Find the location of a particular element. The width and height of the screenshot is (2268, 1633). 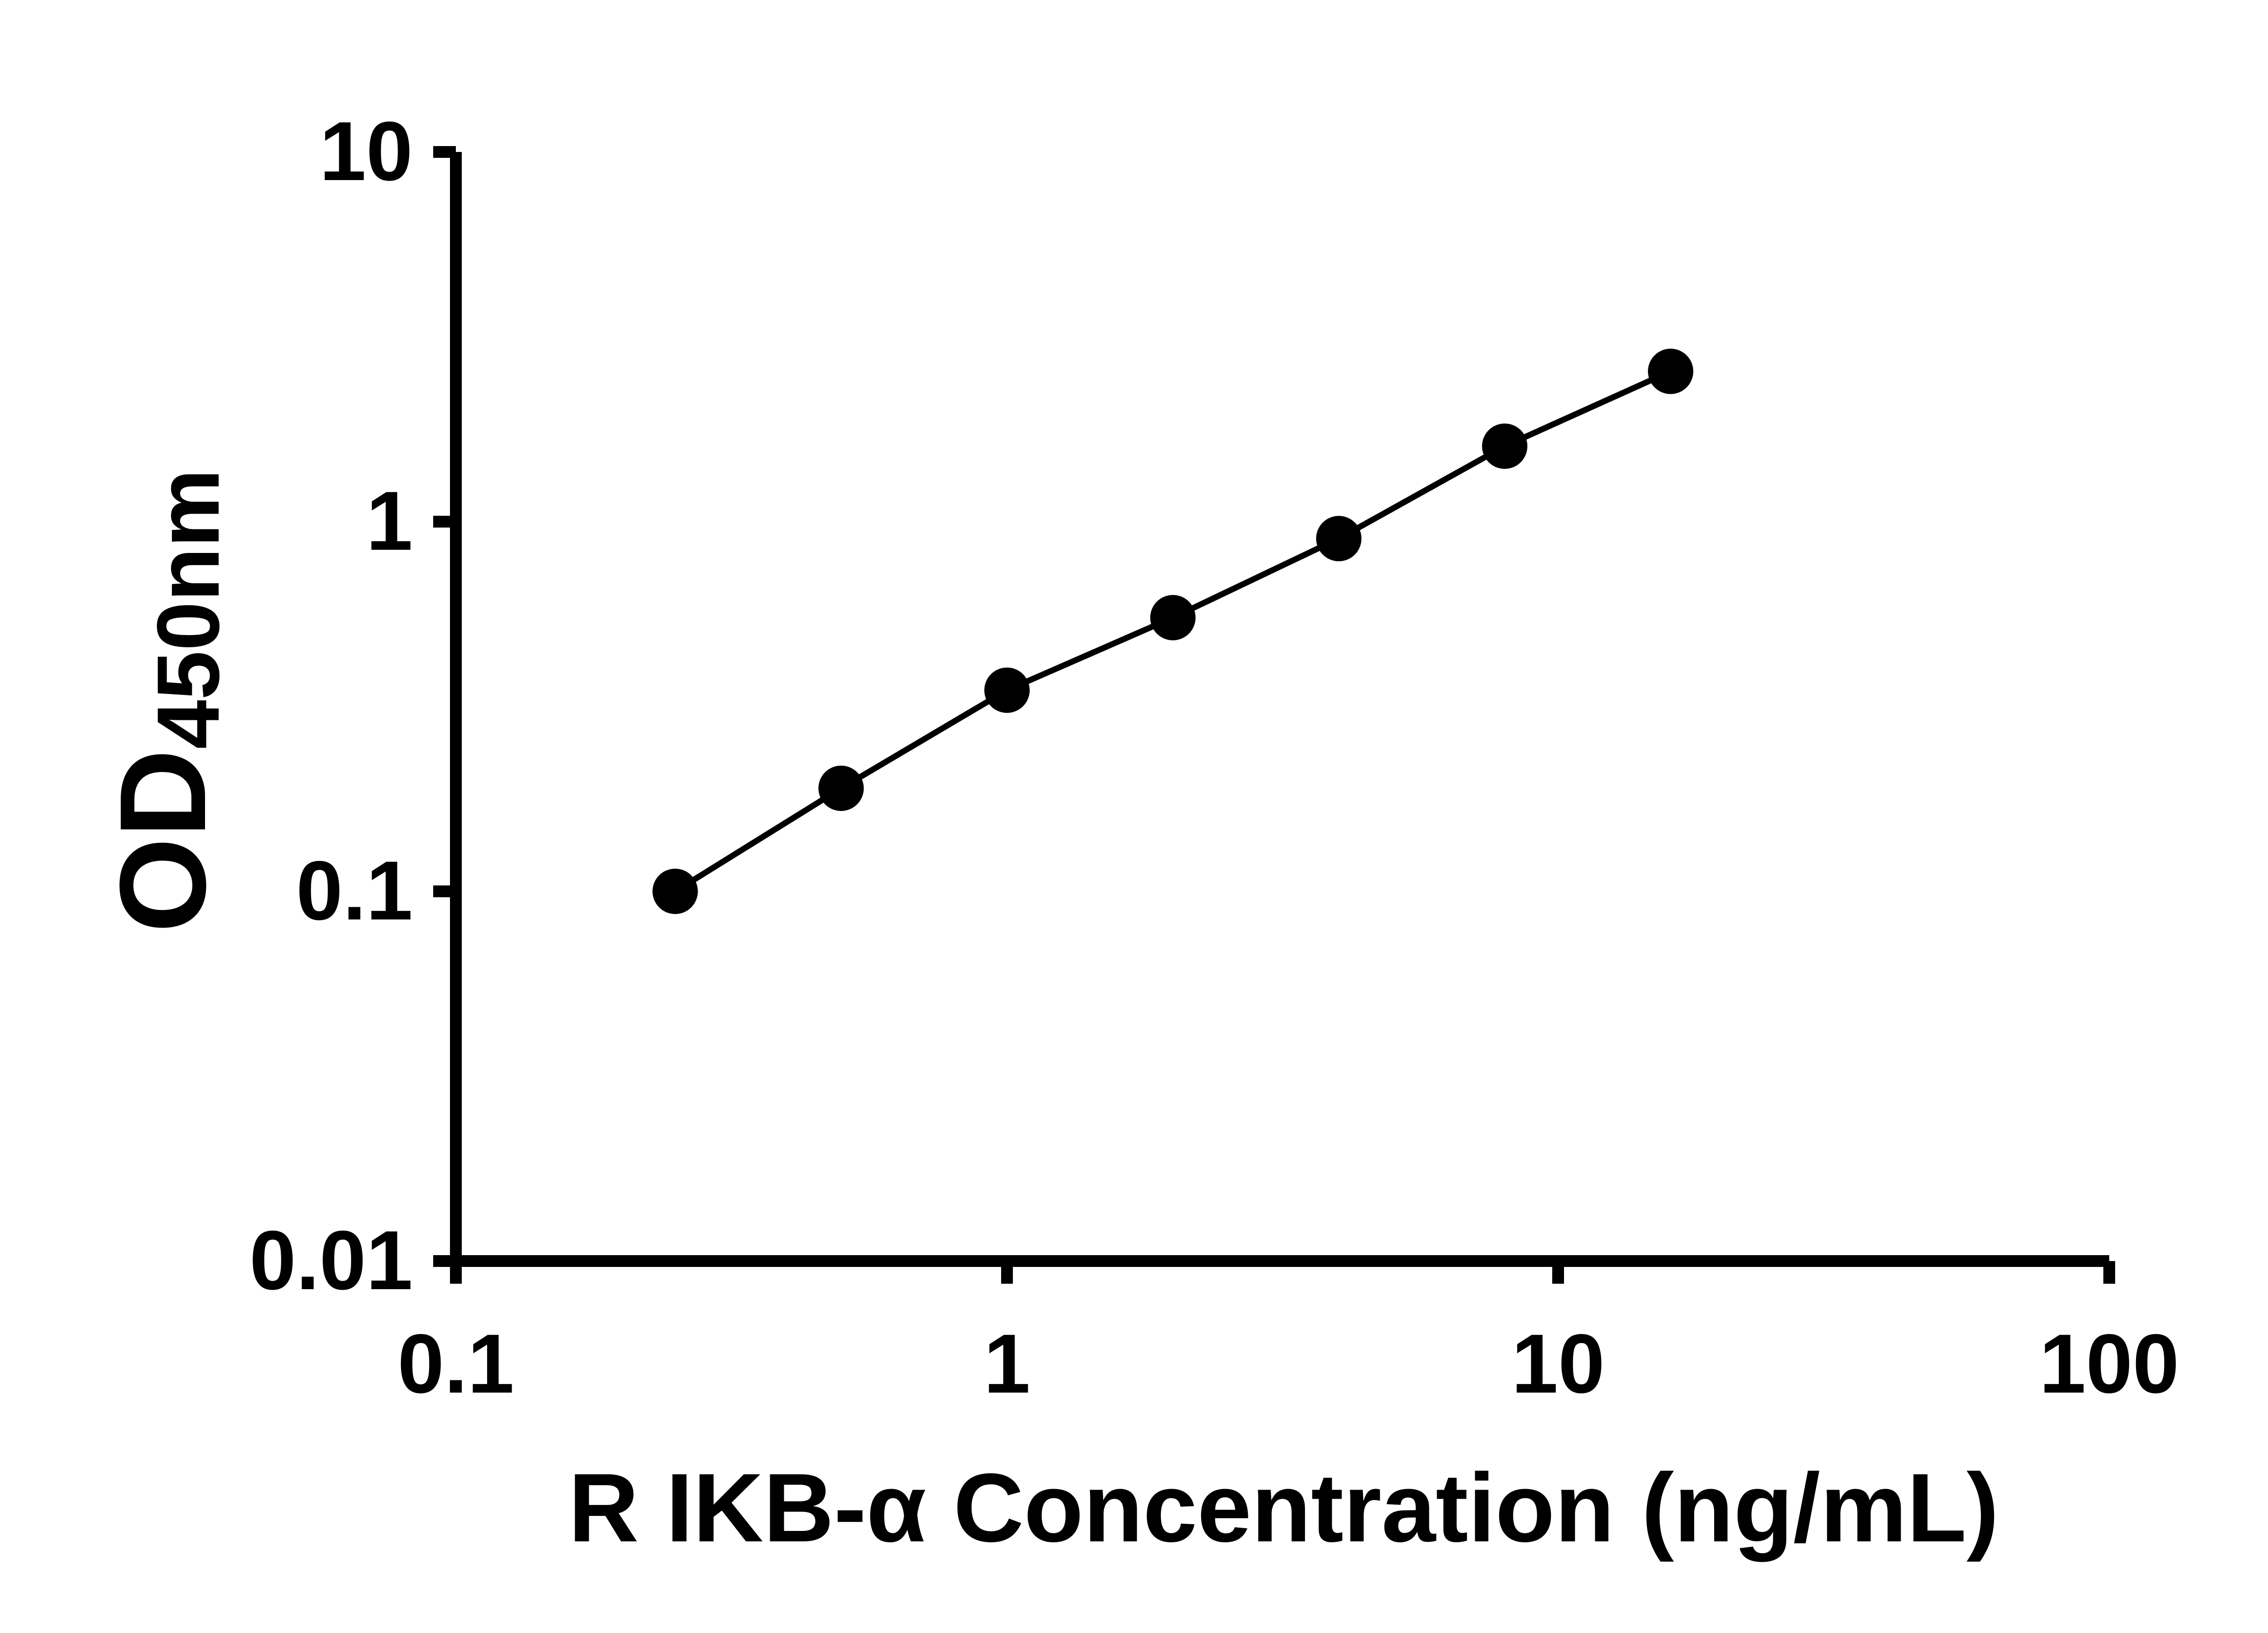

x-tick-label: 100 is located at coordinates (2109, 1364).